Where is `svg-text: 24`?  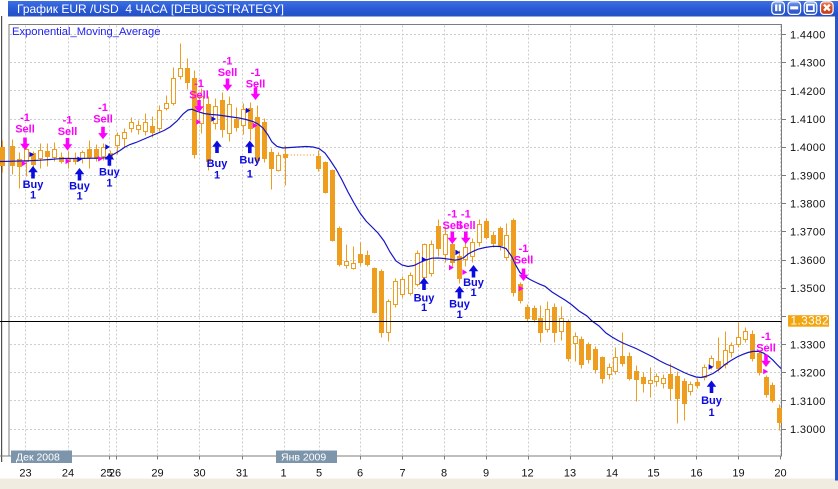
svg-text: 24 is located at coordinates (68, 473).